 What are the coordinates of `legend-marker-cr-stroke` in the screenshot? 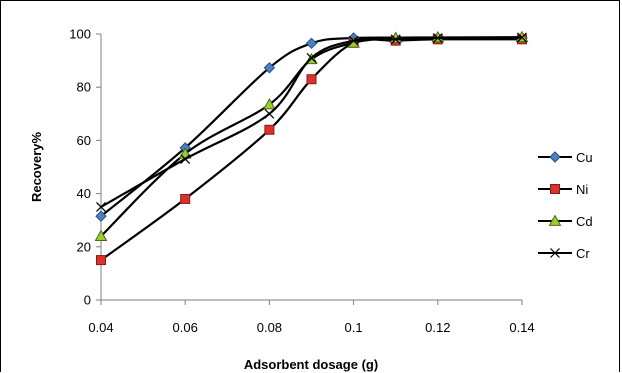 It's located at (555, 253).